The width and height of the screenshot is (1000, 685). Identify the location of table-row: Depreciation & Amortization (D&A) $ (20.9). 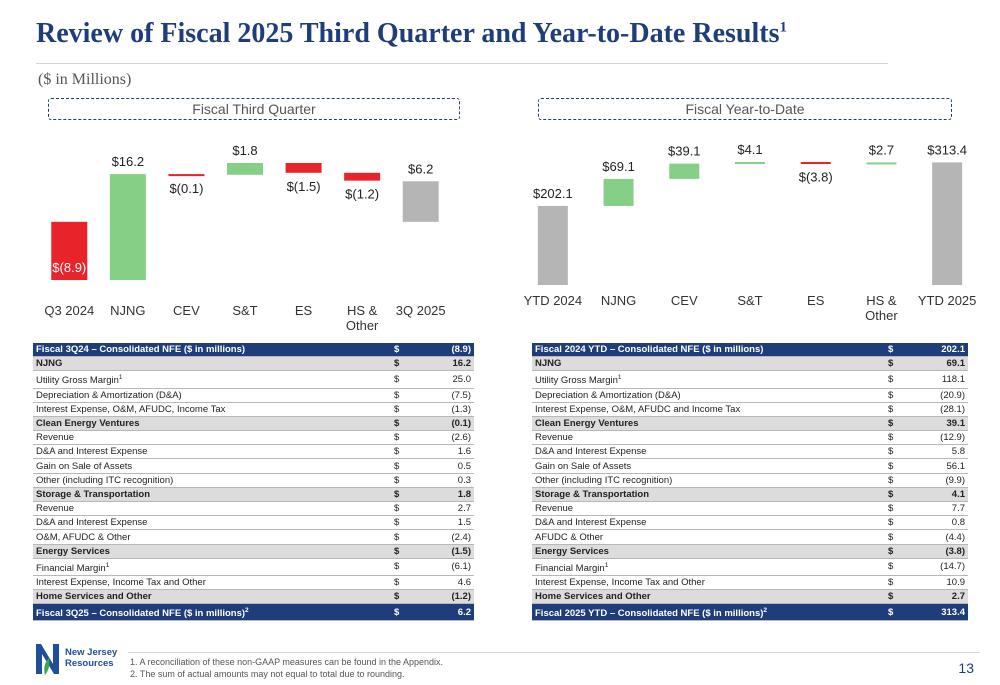
(750, 395).